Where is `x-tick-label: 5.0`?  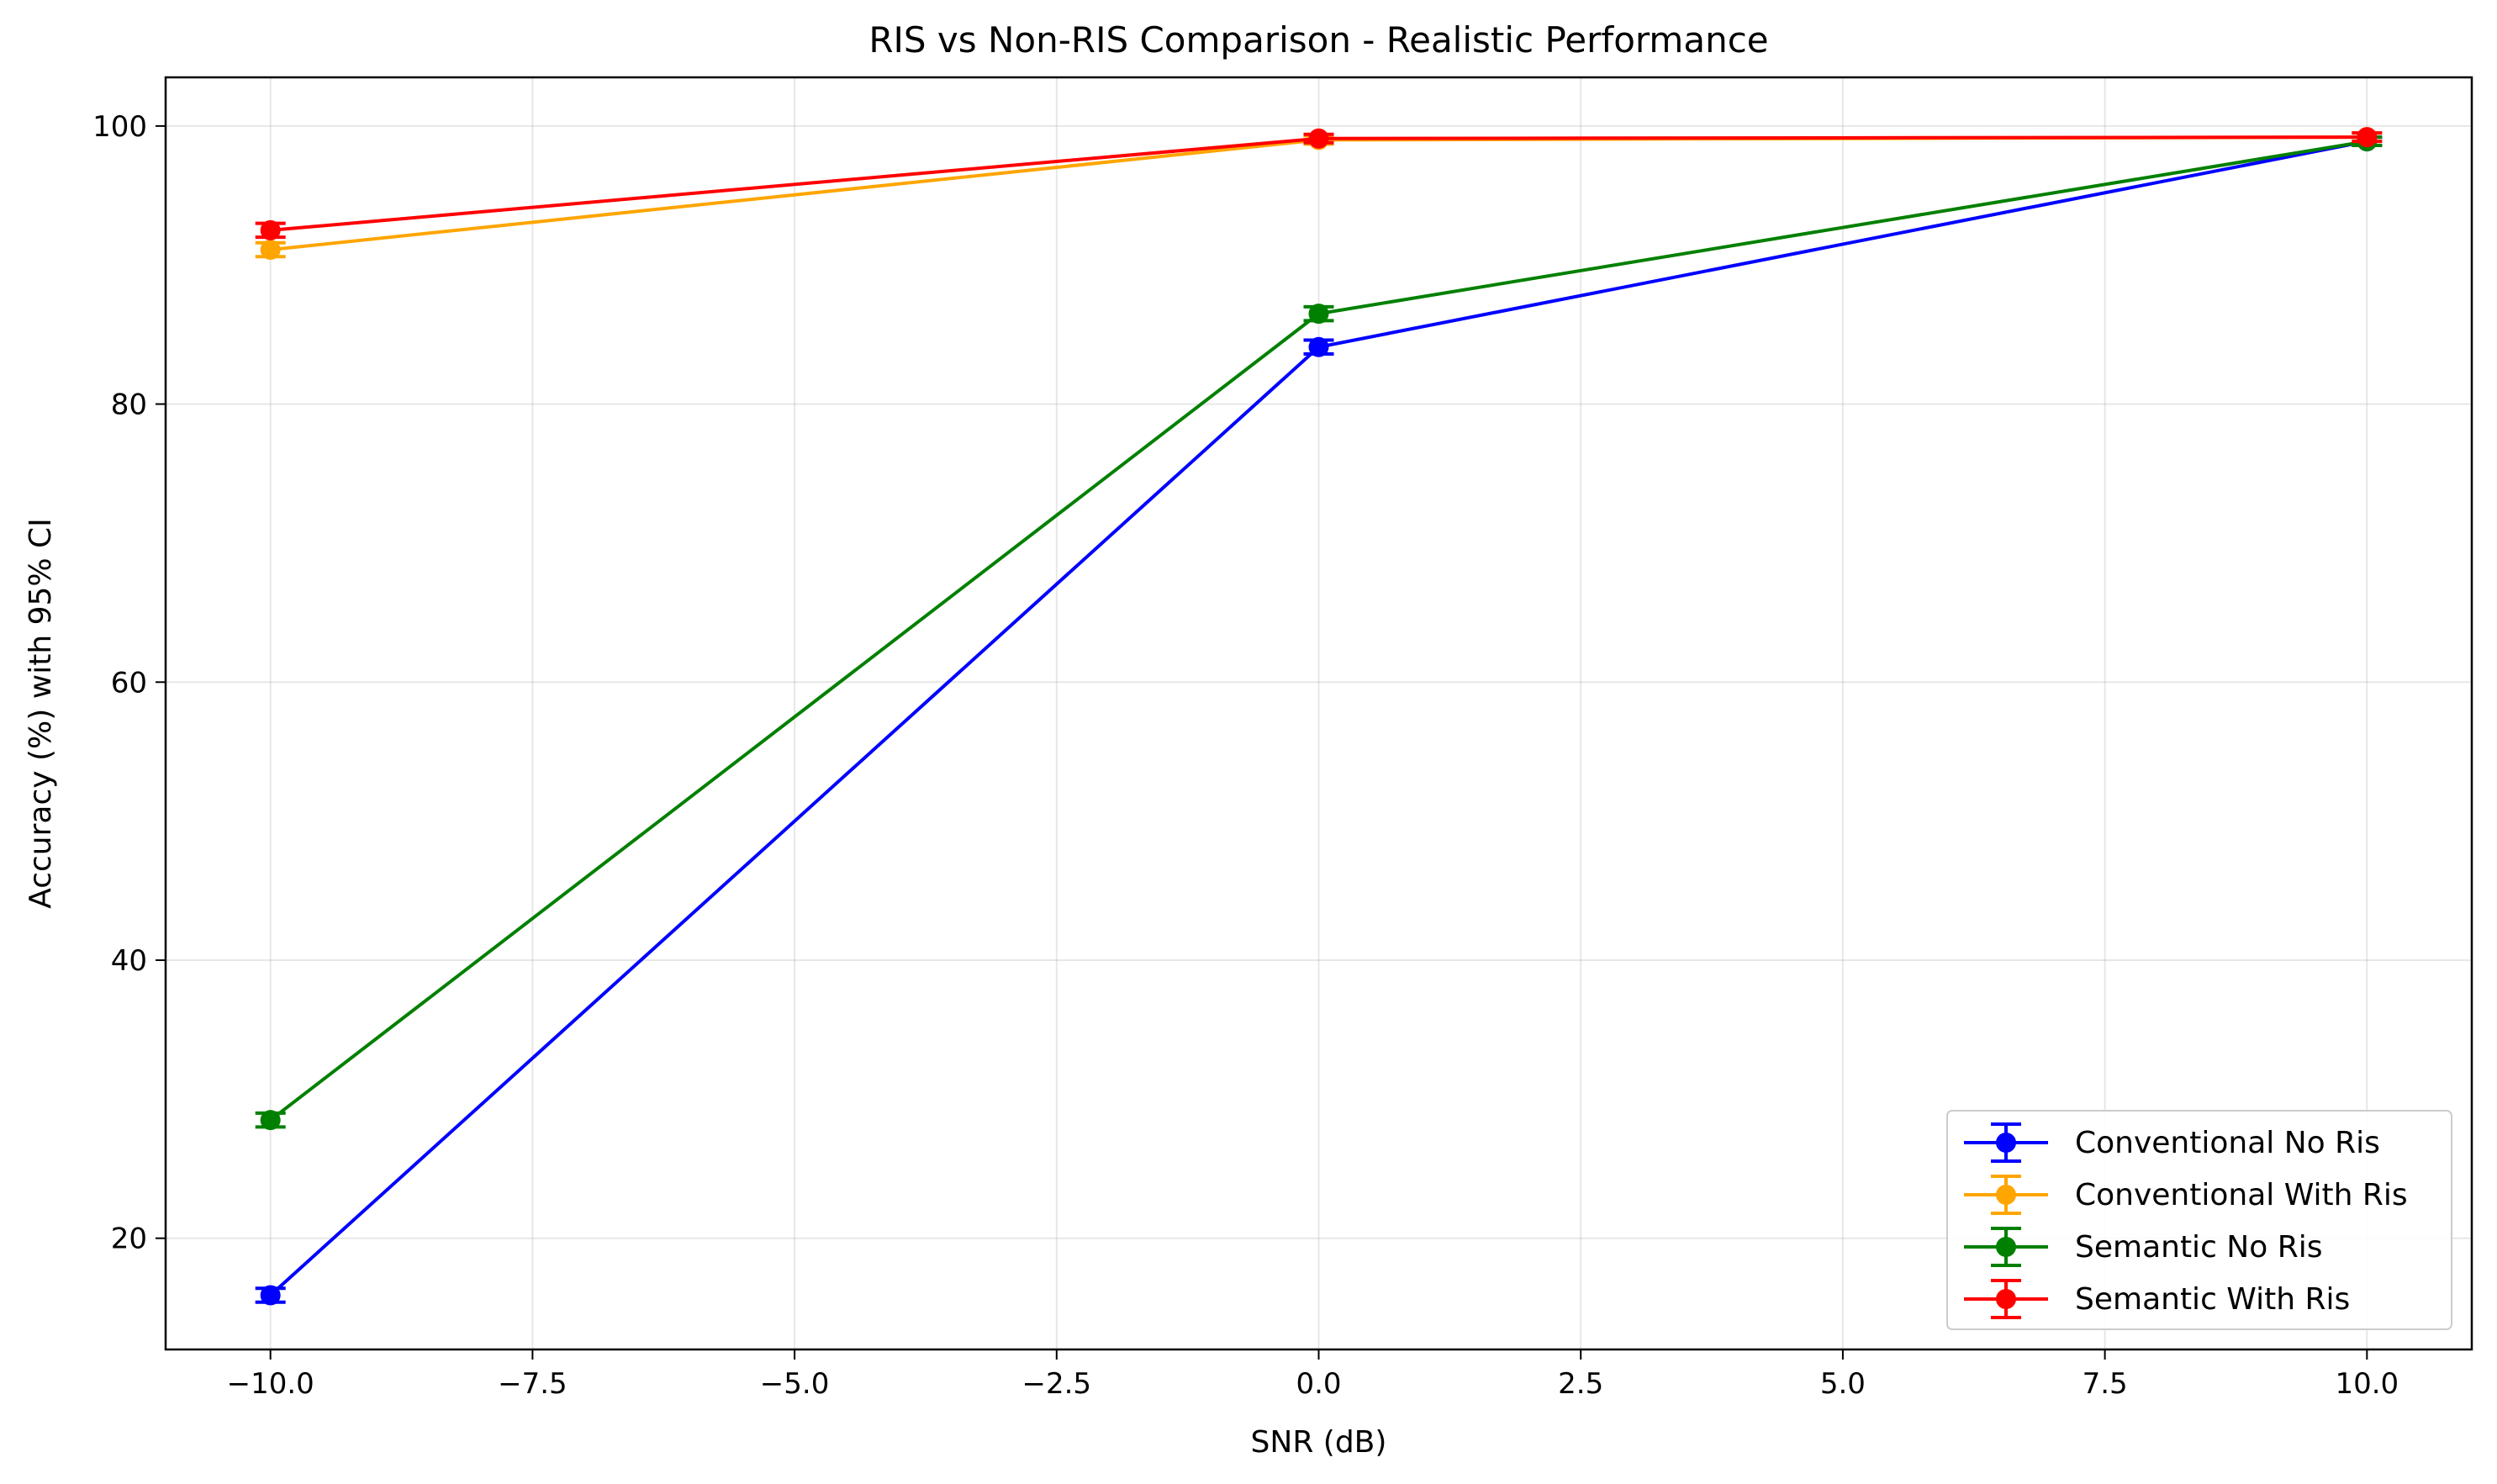
x-tick-label: 5.0 is located at coordinates (1843, 1384).